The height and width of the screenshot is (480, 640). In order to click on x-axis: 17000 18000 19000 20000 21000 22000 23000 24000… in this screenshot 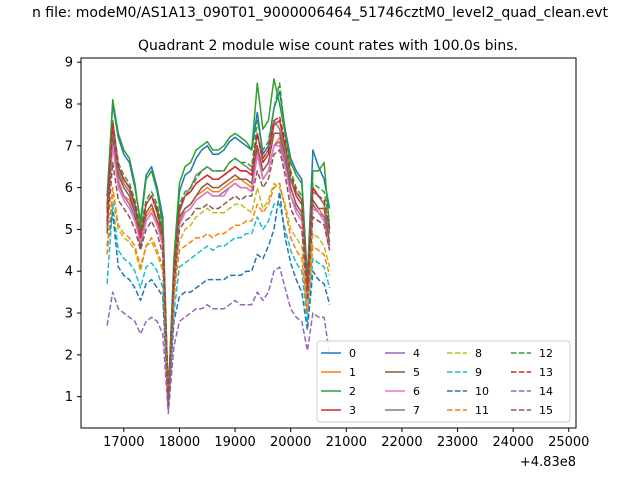, I will do `click(346, 439)`.